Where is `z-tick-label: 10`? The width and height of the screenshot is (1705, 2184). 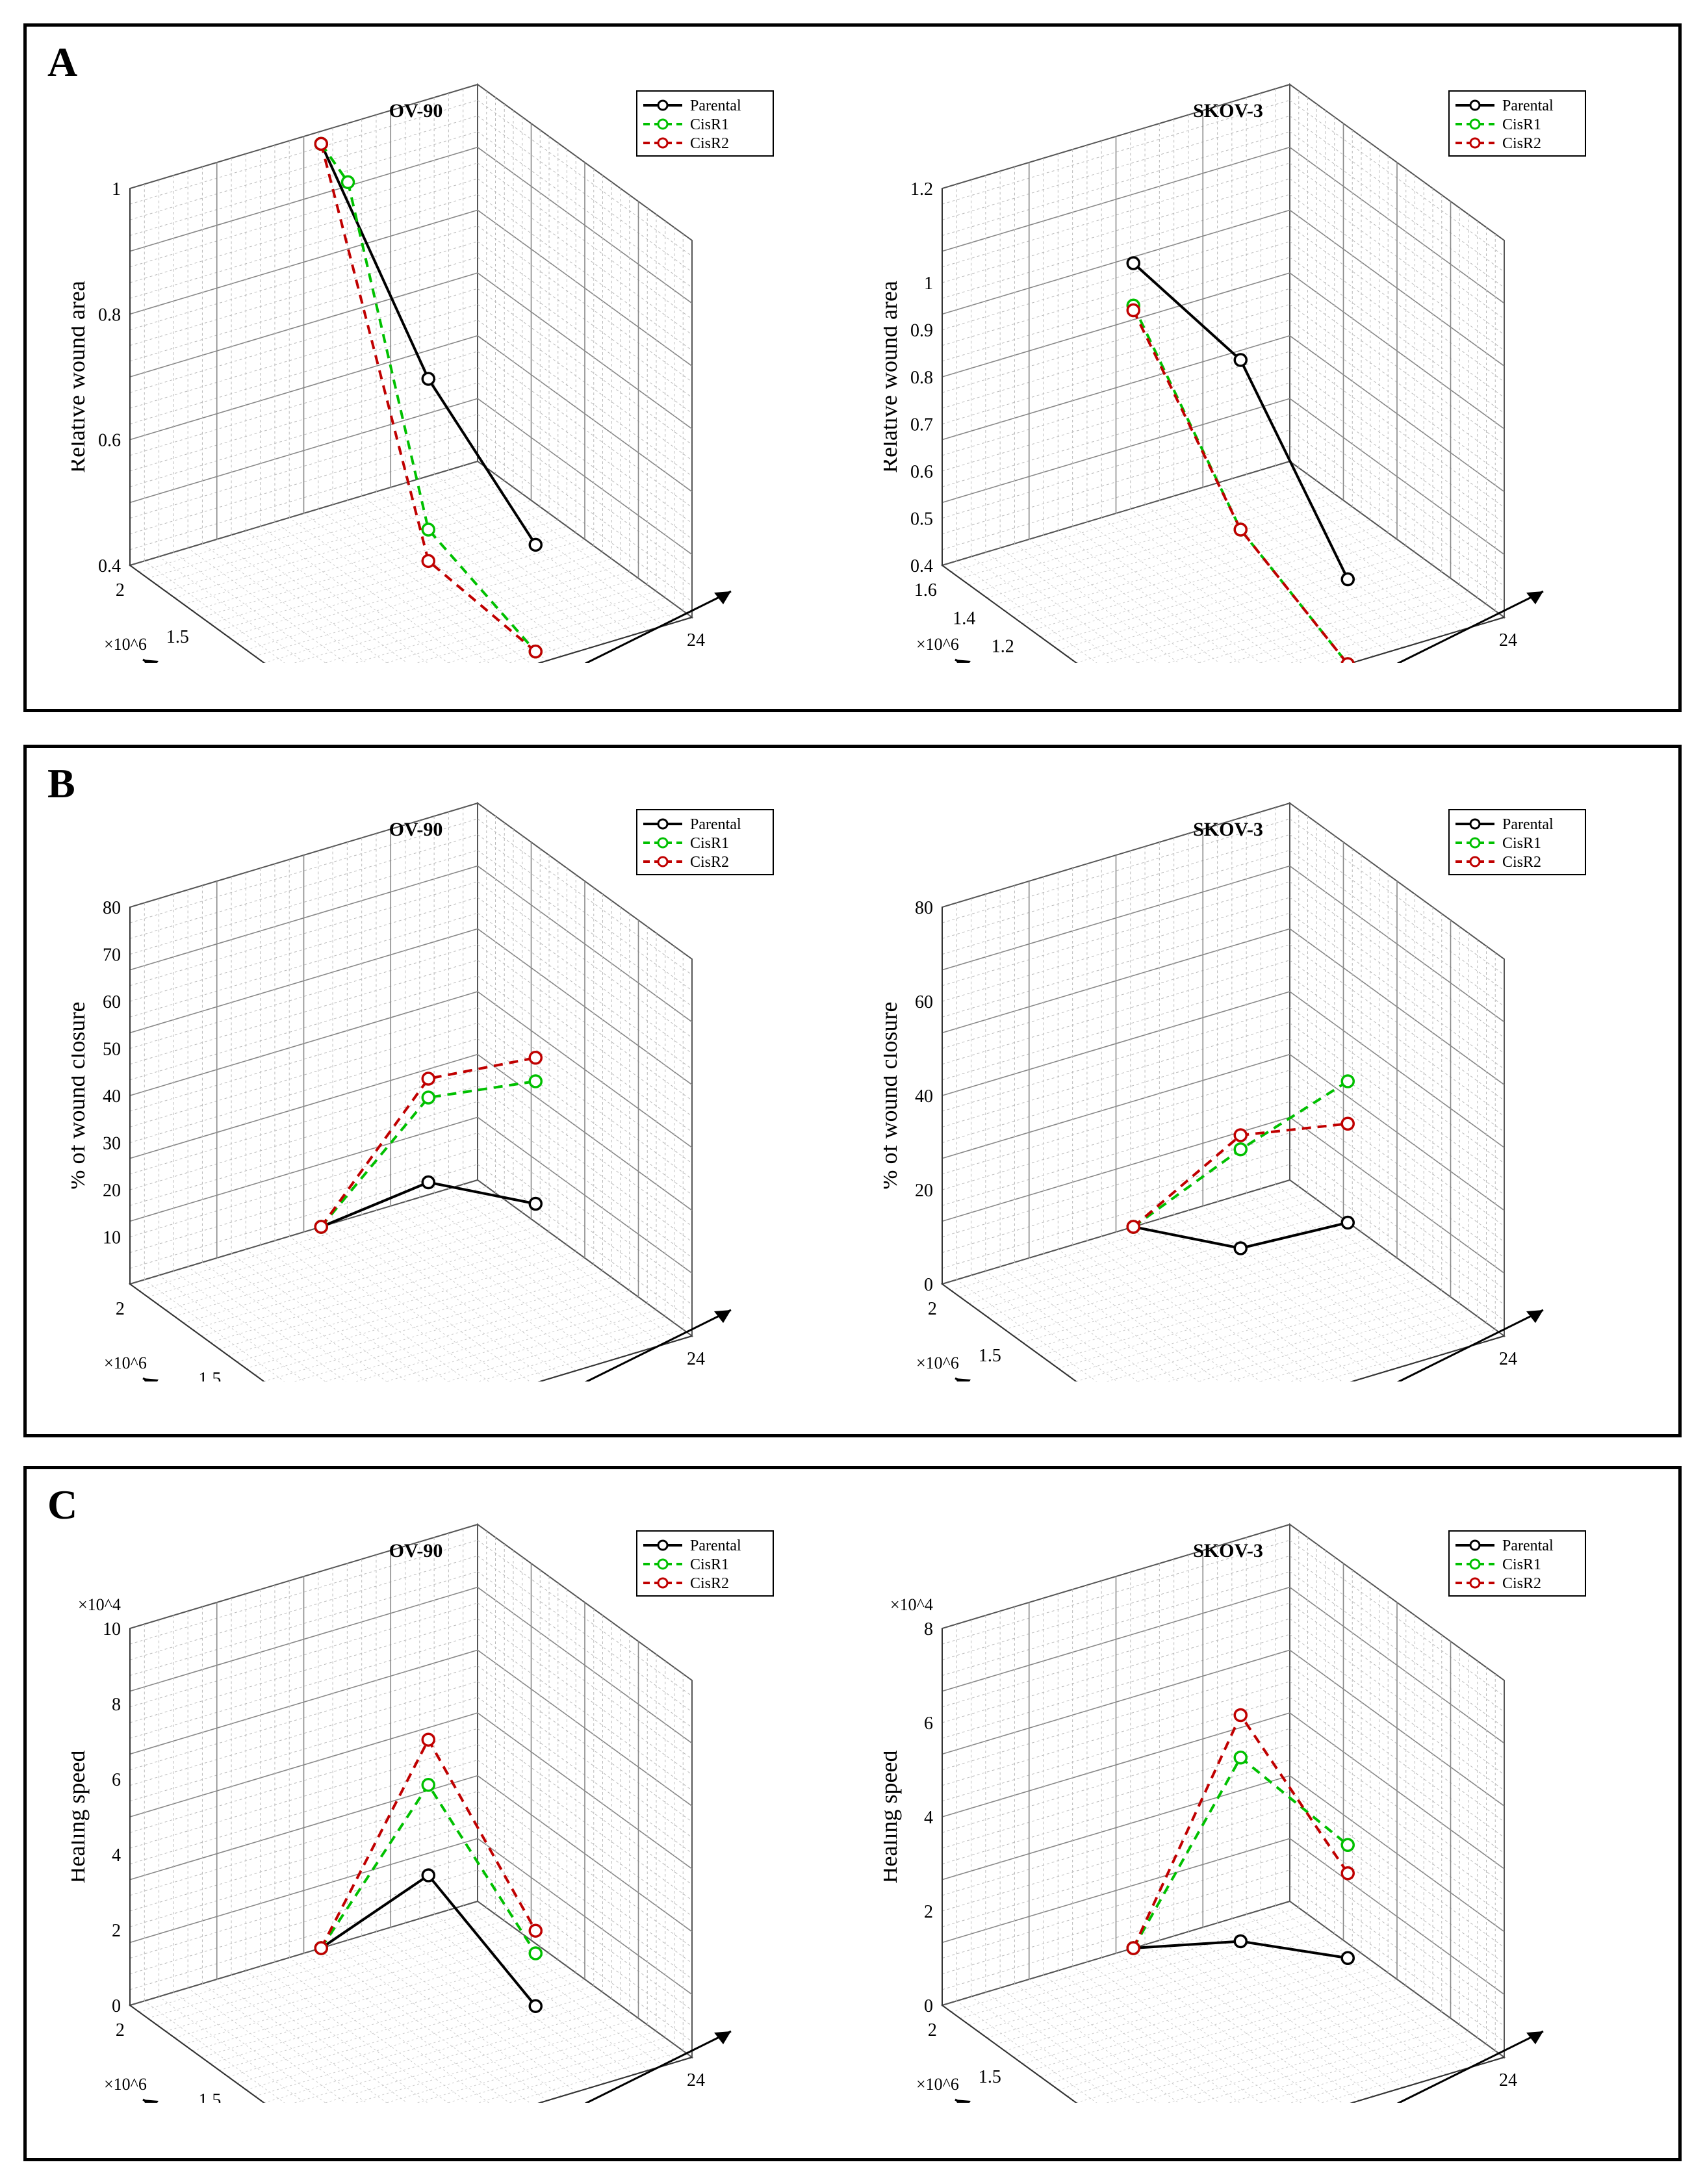 z-tick-label: 10 is located at coordinates (112, 1629).